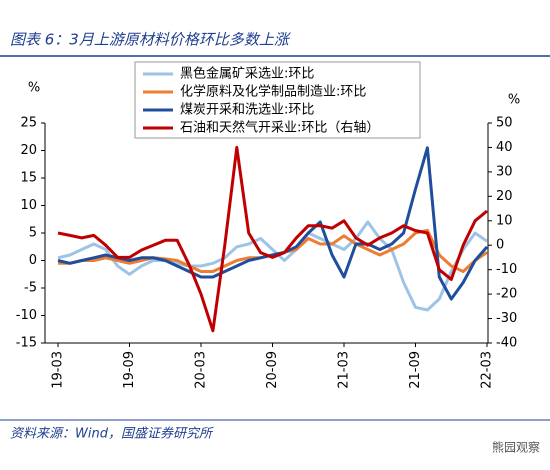 The width and height of the screenshot is (550, 470). Describe the element at coordinates (504, 196) in the screenshot. I see `y2-tick-label: 20` at that location.